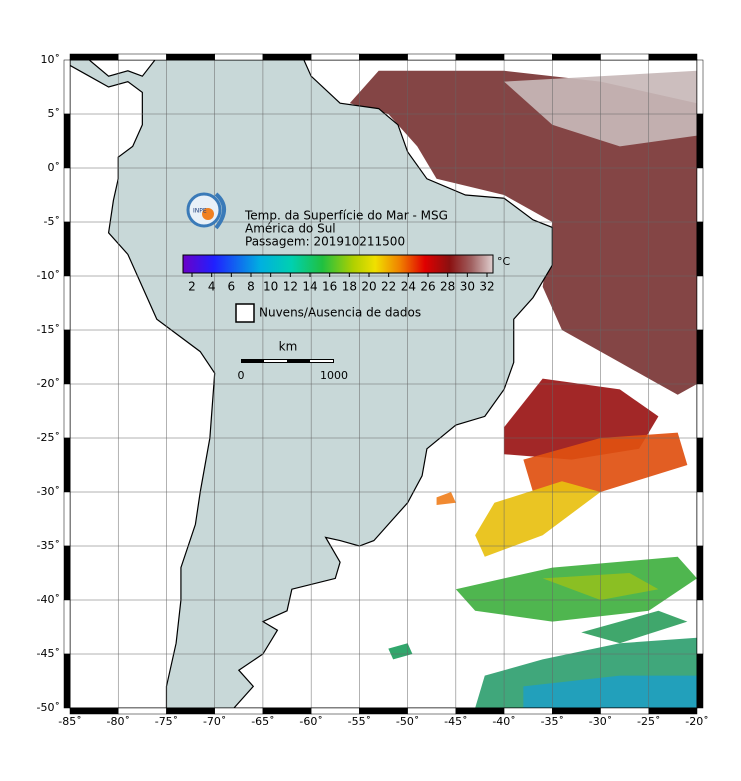 The image size is (741, 781). What do you see at coordinates (212, 287) in the screenshot?
I see `colorbar-tick-label: 4` at bounding box center [212, 287].